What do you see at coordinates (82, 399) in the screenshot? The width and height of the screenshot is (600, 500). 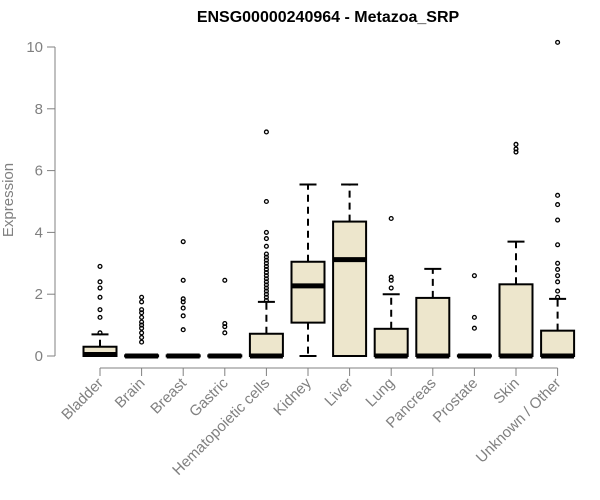 I see `x-tick-label: Bladder` at bounding box center [82, 399].